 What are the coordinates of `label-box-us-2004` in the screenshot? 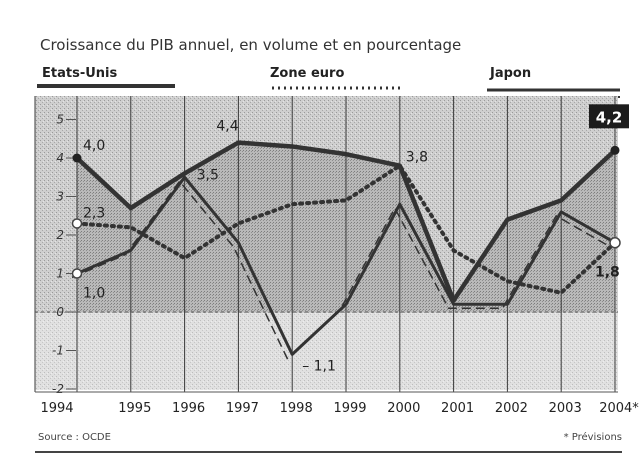 It's located at (609, 116).